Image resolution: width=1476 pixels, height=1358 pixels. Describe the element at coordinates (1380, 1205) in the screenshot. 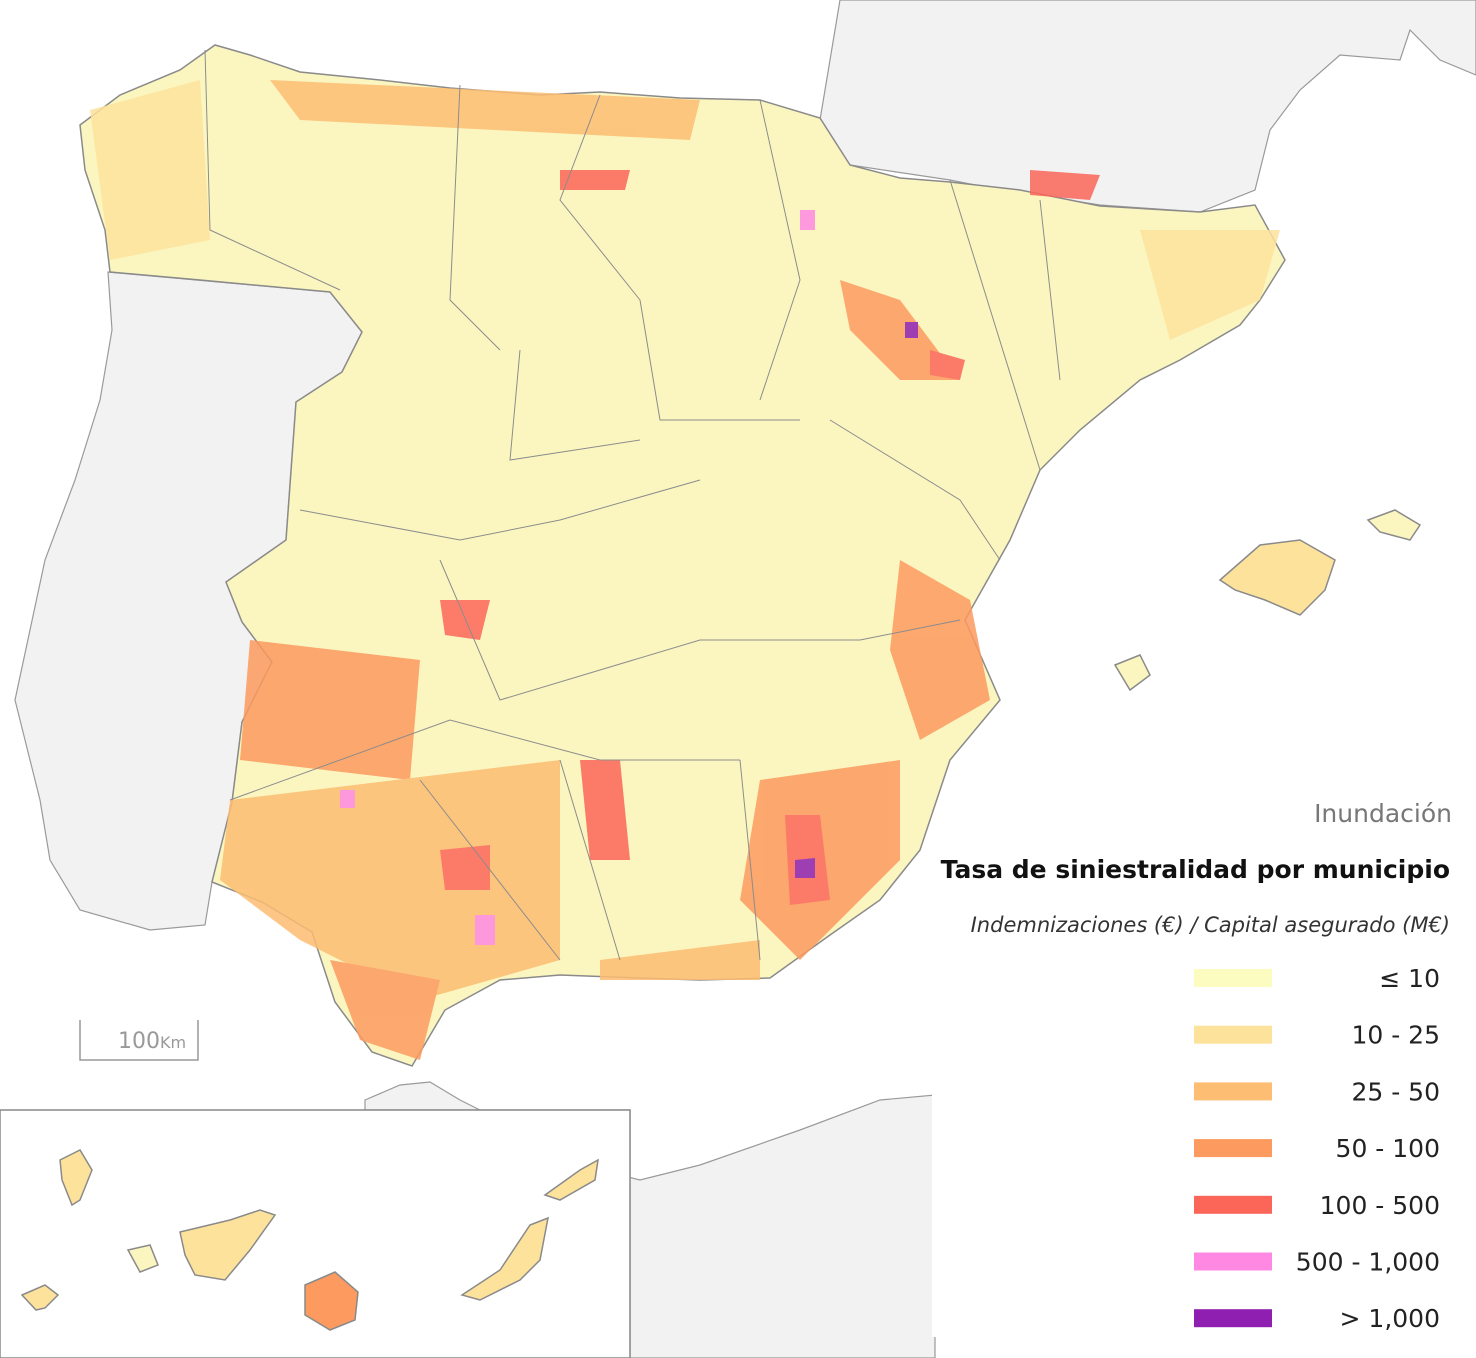

I see `legend-label: 100 - 500` at that location.